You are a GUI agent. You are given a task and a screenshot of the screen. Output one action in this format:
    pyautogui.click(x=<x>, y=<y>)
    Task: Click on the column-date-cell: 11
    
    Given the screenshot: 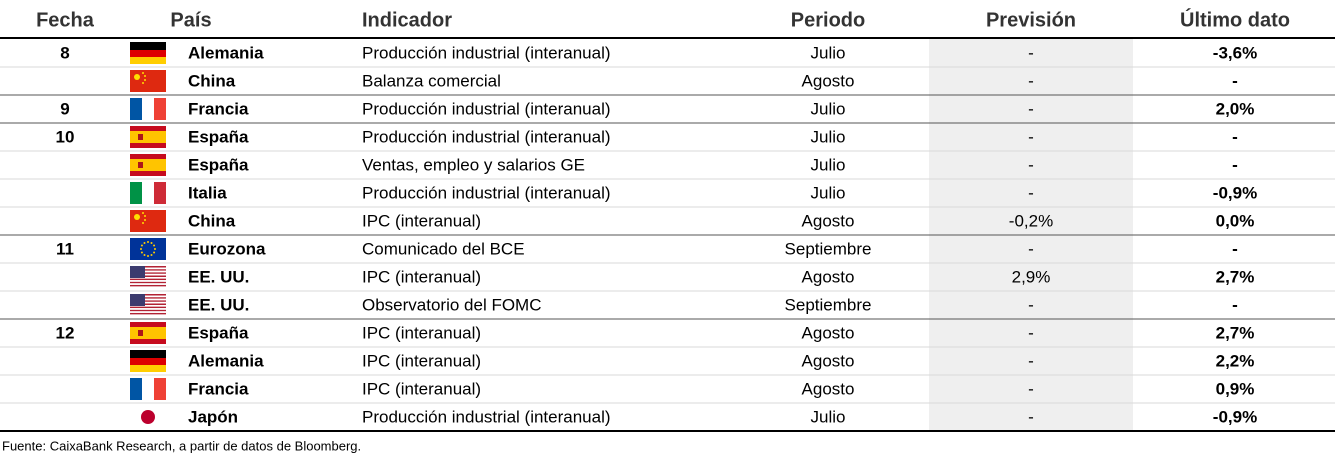 What is the action you would take?
    pyautogui.click(x=65, y=248)
    